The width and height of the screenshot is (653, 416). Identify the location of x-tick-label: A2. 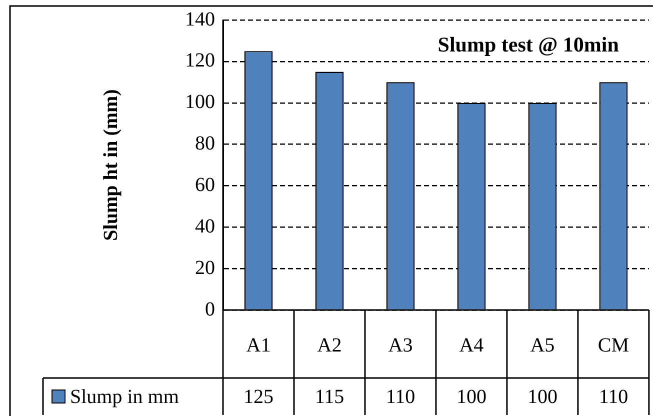
(329, 345).